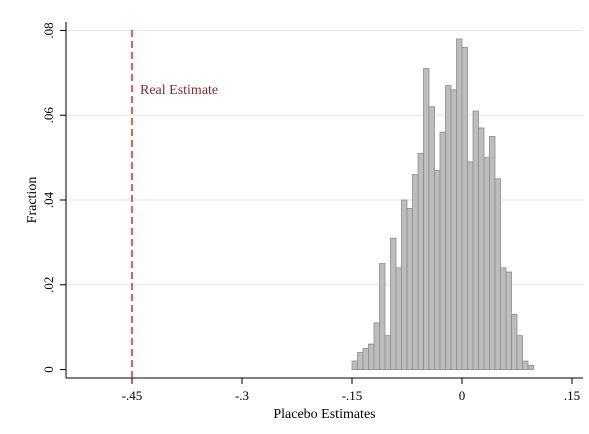  Describe the element at coordinates (48, 199) in the screenshot. I see `y-tick-label: .04` at that location.